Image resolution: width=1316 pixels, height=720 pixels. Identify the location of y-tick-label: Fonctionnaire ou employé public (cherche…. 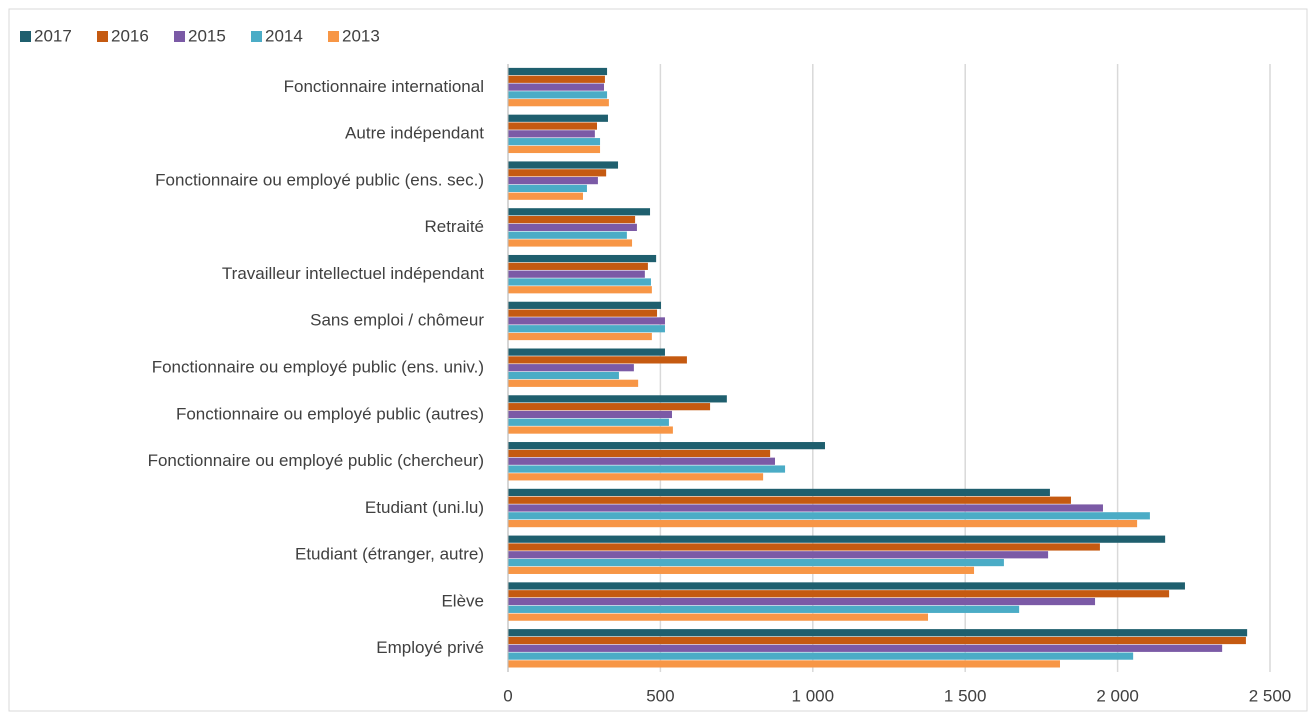
(316, 460).